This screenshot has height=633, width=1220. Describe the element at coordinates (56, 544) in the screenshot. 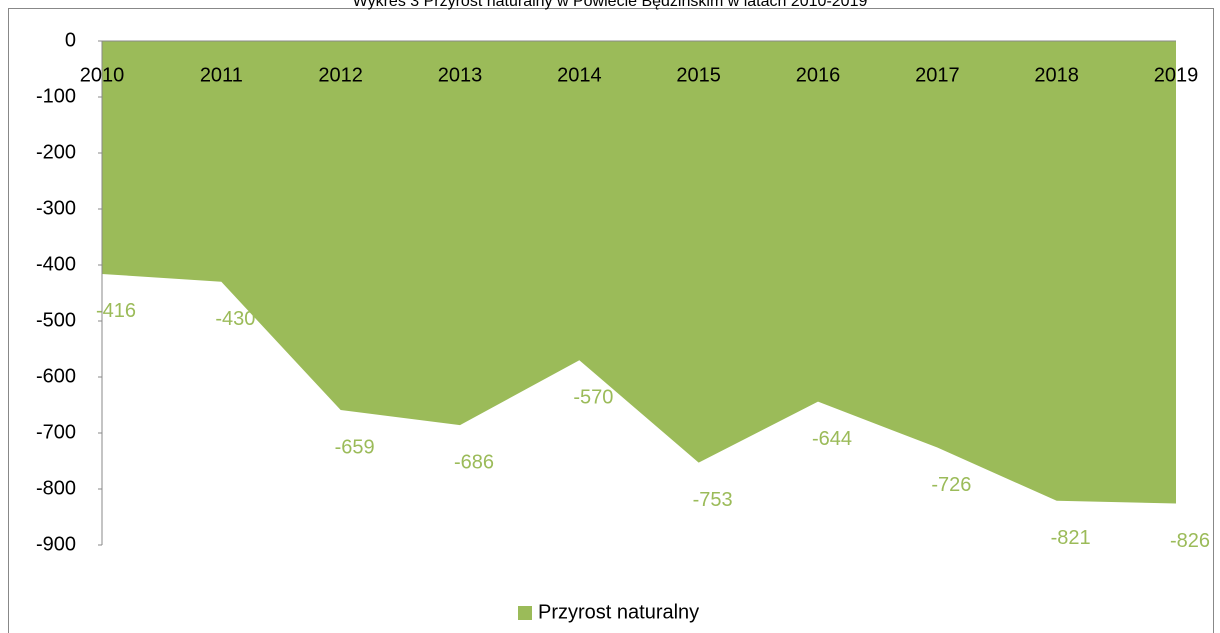

I see `y-tick-label: -900` at that location.